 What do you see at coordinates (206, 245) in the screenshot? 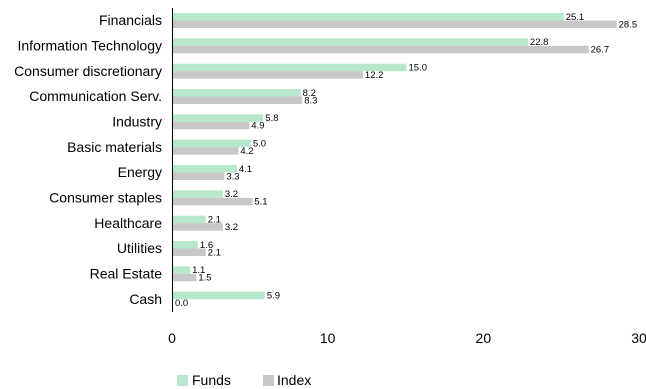
I see `funds-value-label: 1.6` at bounding box center [206, 245].